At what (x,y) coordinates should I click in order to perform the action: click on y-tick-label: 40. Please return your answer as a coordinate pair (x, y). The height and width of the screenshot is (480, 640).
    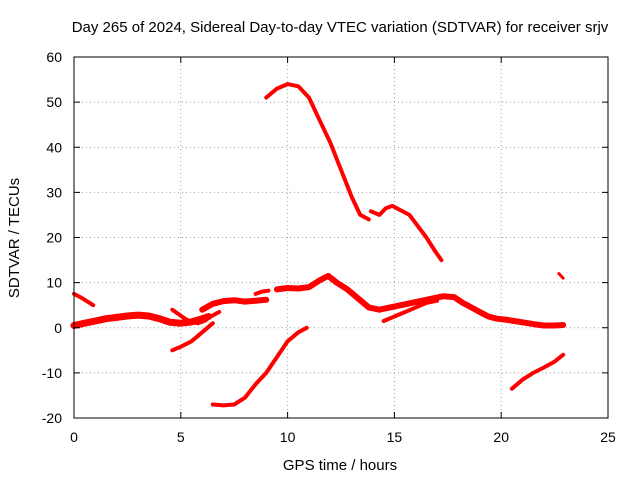
    Looking at the image, I should click on (54, 147).